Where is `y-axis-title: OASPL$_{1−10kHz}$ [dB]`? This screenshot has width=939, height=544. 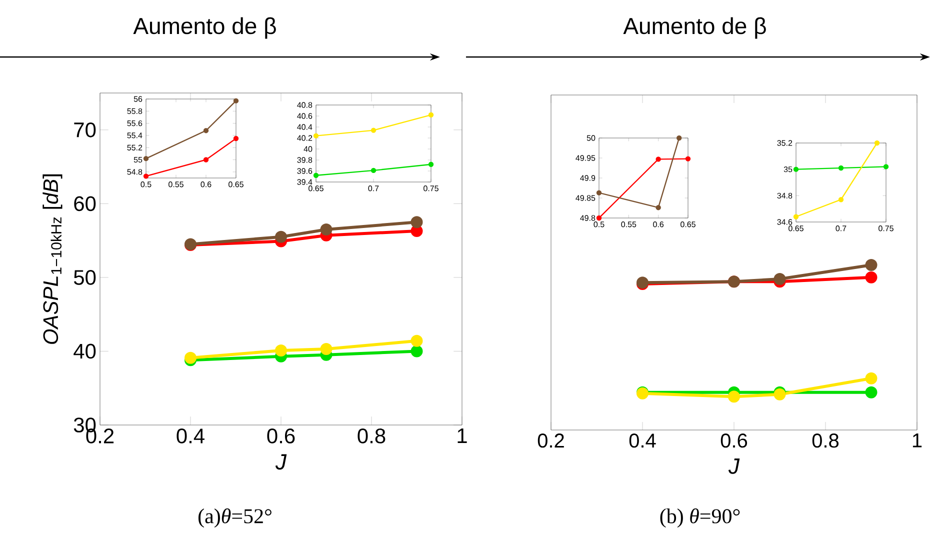 y-axis-title: OASPL$_{1−10kHz}$ [dB] is located at coordinates (52, 259).